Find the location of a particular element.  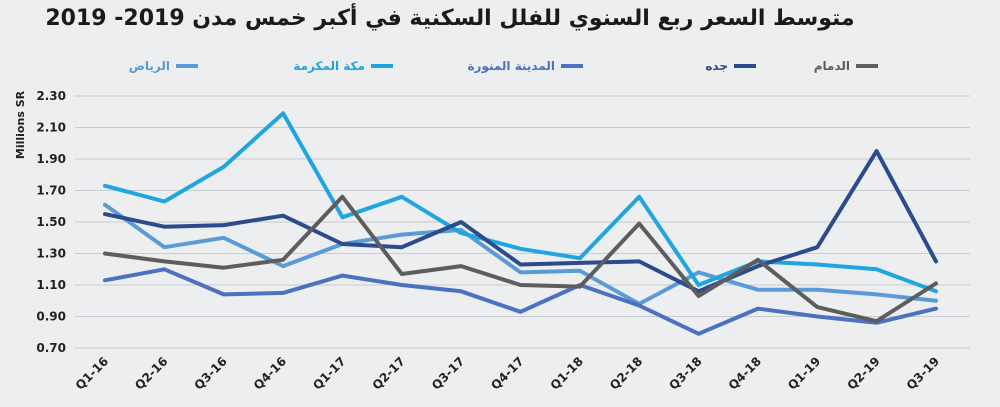

x-tick-label: Q2-16 is located at coordinates (151, 373).